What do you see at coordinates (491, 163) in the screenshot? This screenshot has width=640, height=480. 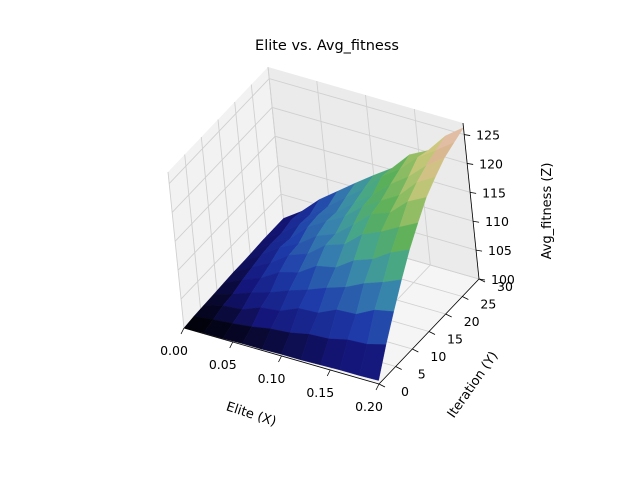 I see `z-tick-label: 120` at bounding box center [491, 163].